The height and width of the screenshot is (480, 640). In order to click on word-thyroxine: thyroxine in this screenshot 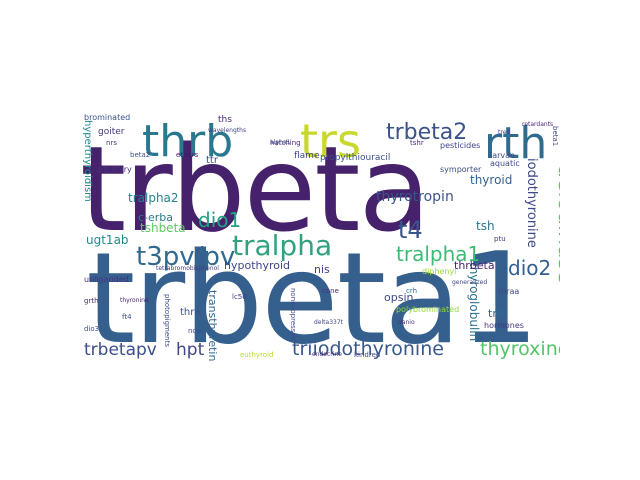, I will do `click(520, 349)`.